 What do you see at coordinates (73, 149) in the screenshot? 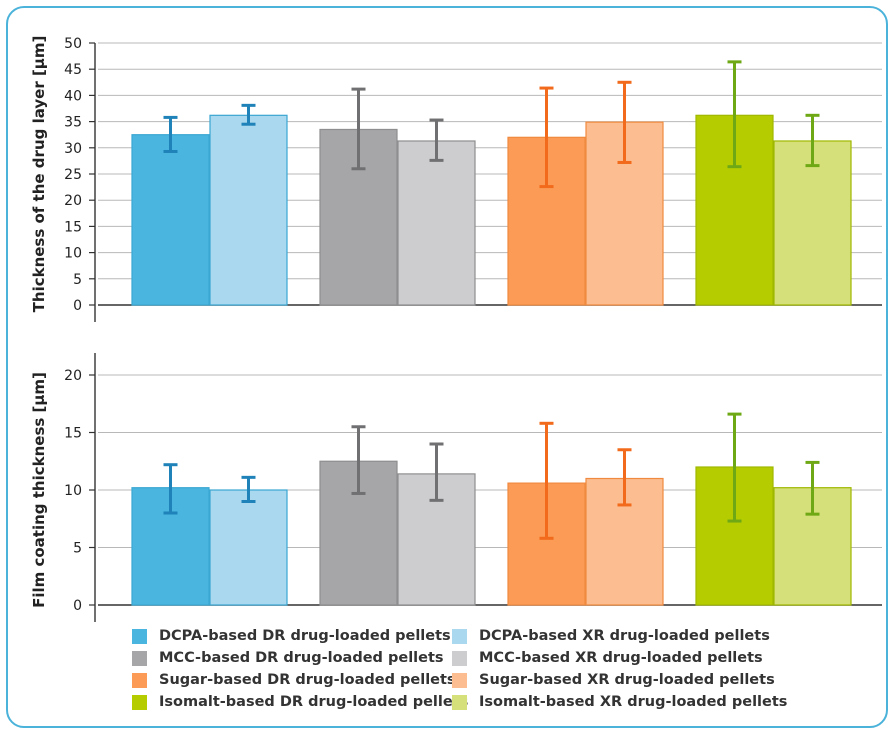
I see `y-tick-label: 30` at bounding box center [73, 149].